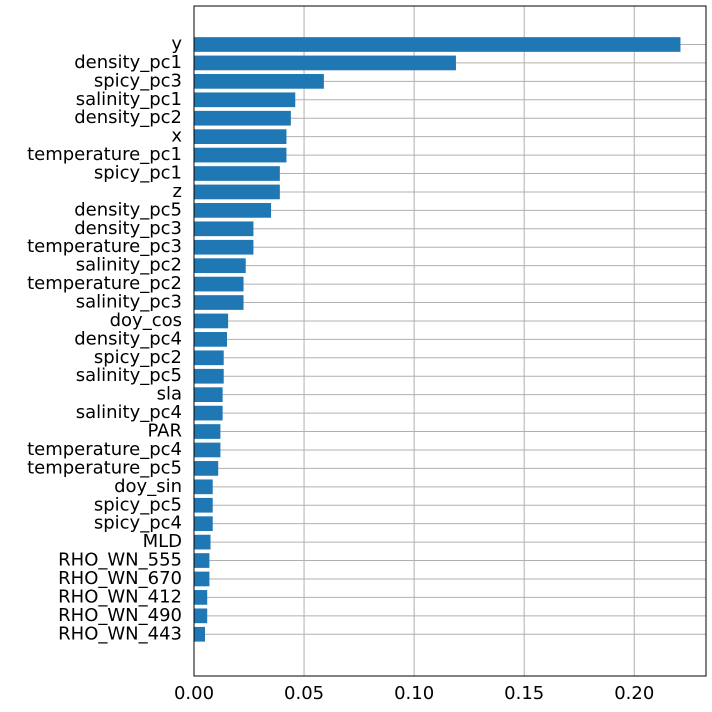  I want to click on y-tick-label: spicy_pc4, so click(138, 523).